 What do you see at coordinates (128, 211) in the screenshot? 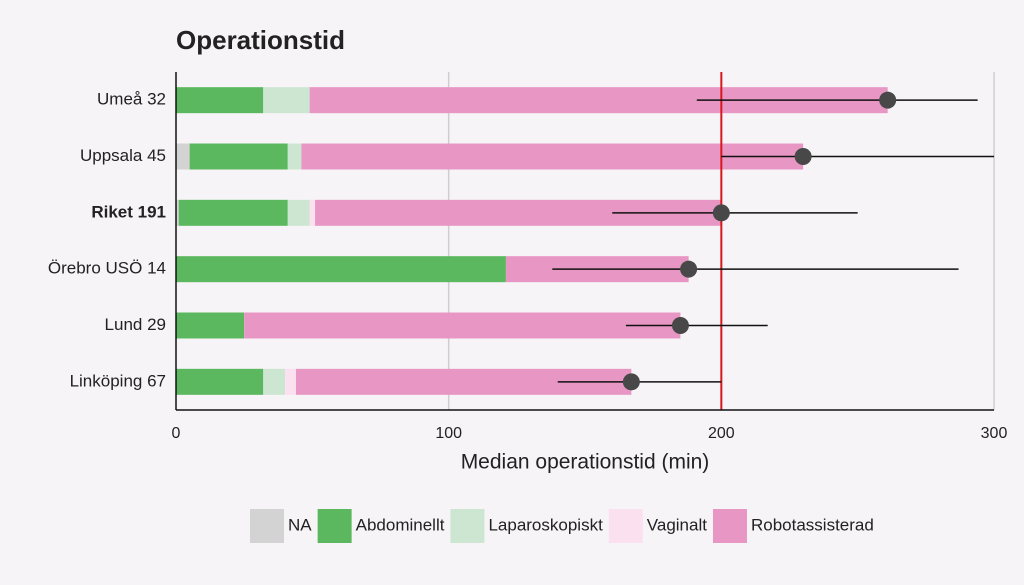
I see `y-tick-label: Riket 191` at bounding box center [128, 211].